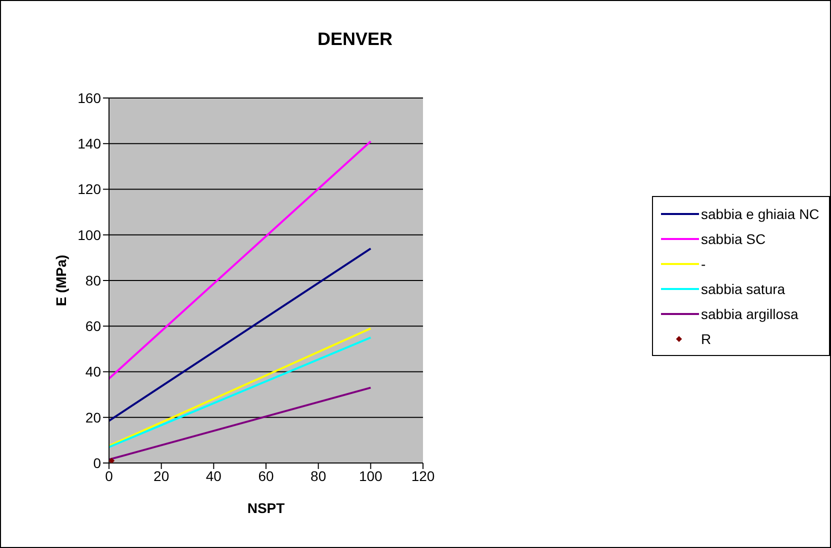 This screenshot has height=548, width=831. Describe the element at coordinates (93, 326) in the screenshot. I see `y-tick-label: 60` at that location.